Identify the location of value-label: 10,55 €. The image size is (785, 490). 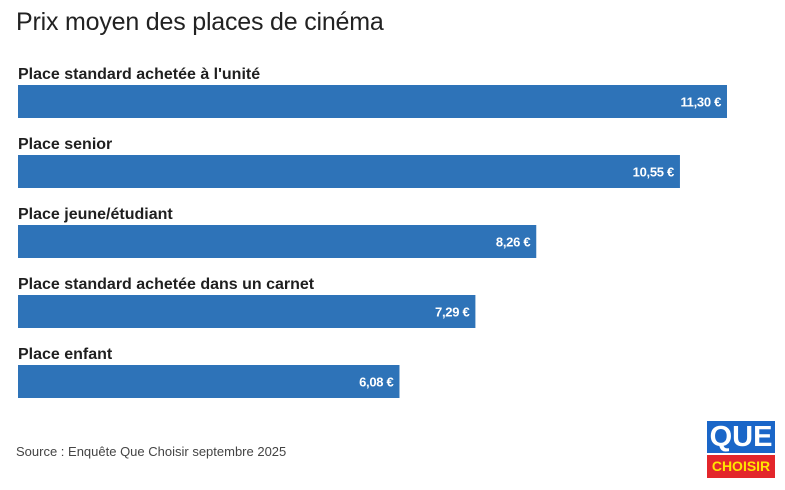
(653, 172).